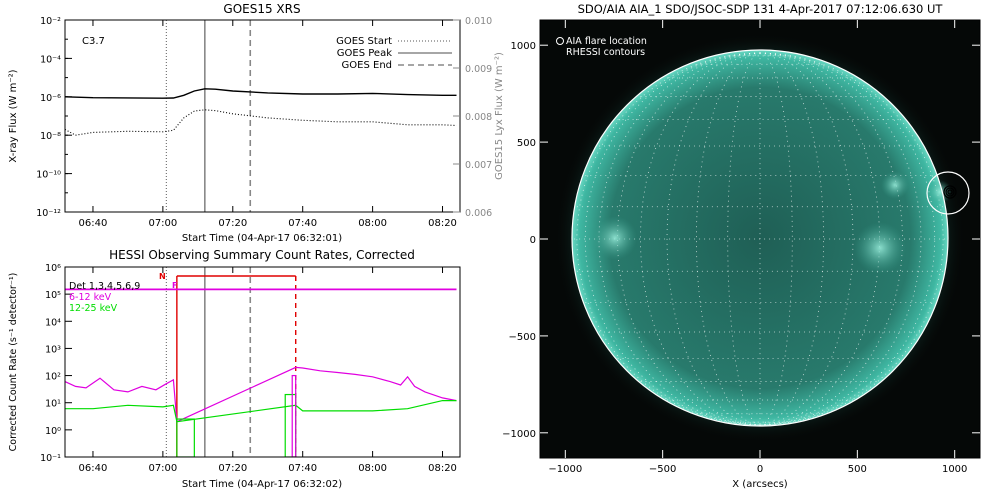 The height and width of the screenshot is (500, 1000). I want to click on active-region-east, so click(615, 238).